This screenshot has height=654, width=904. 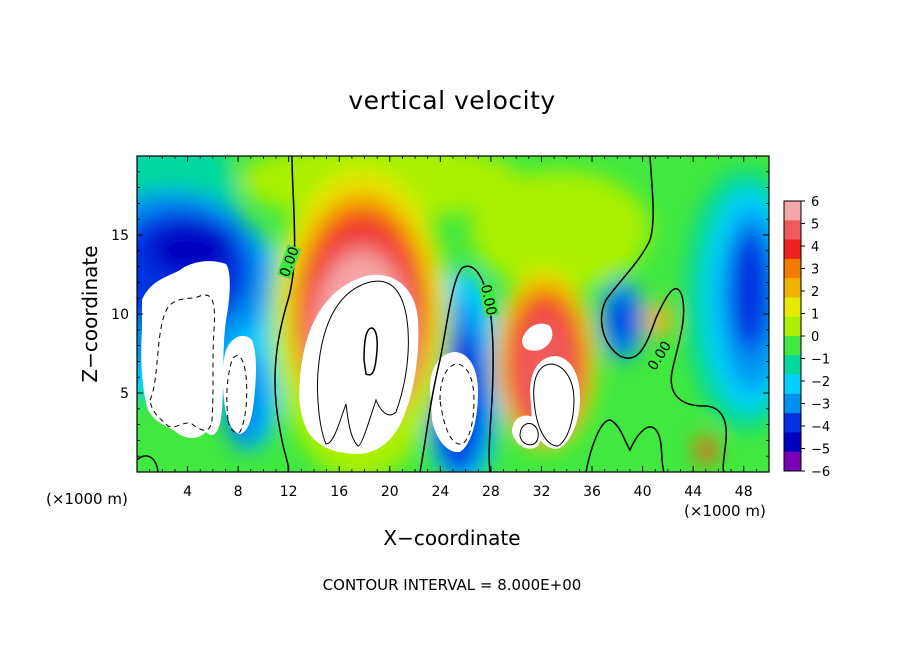 What do you see at coordinates (440, 492) in the screenshot?
I see `x-tick-label: 24` at bounding box center [440, 492].